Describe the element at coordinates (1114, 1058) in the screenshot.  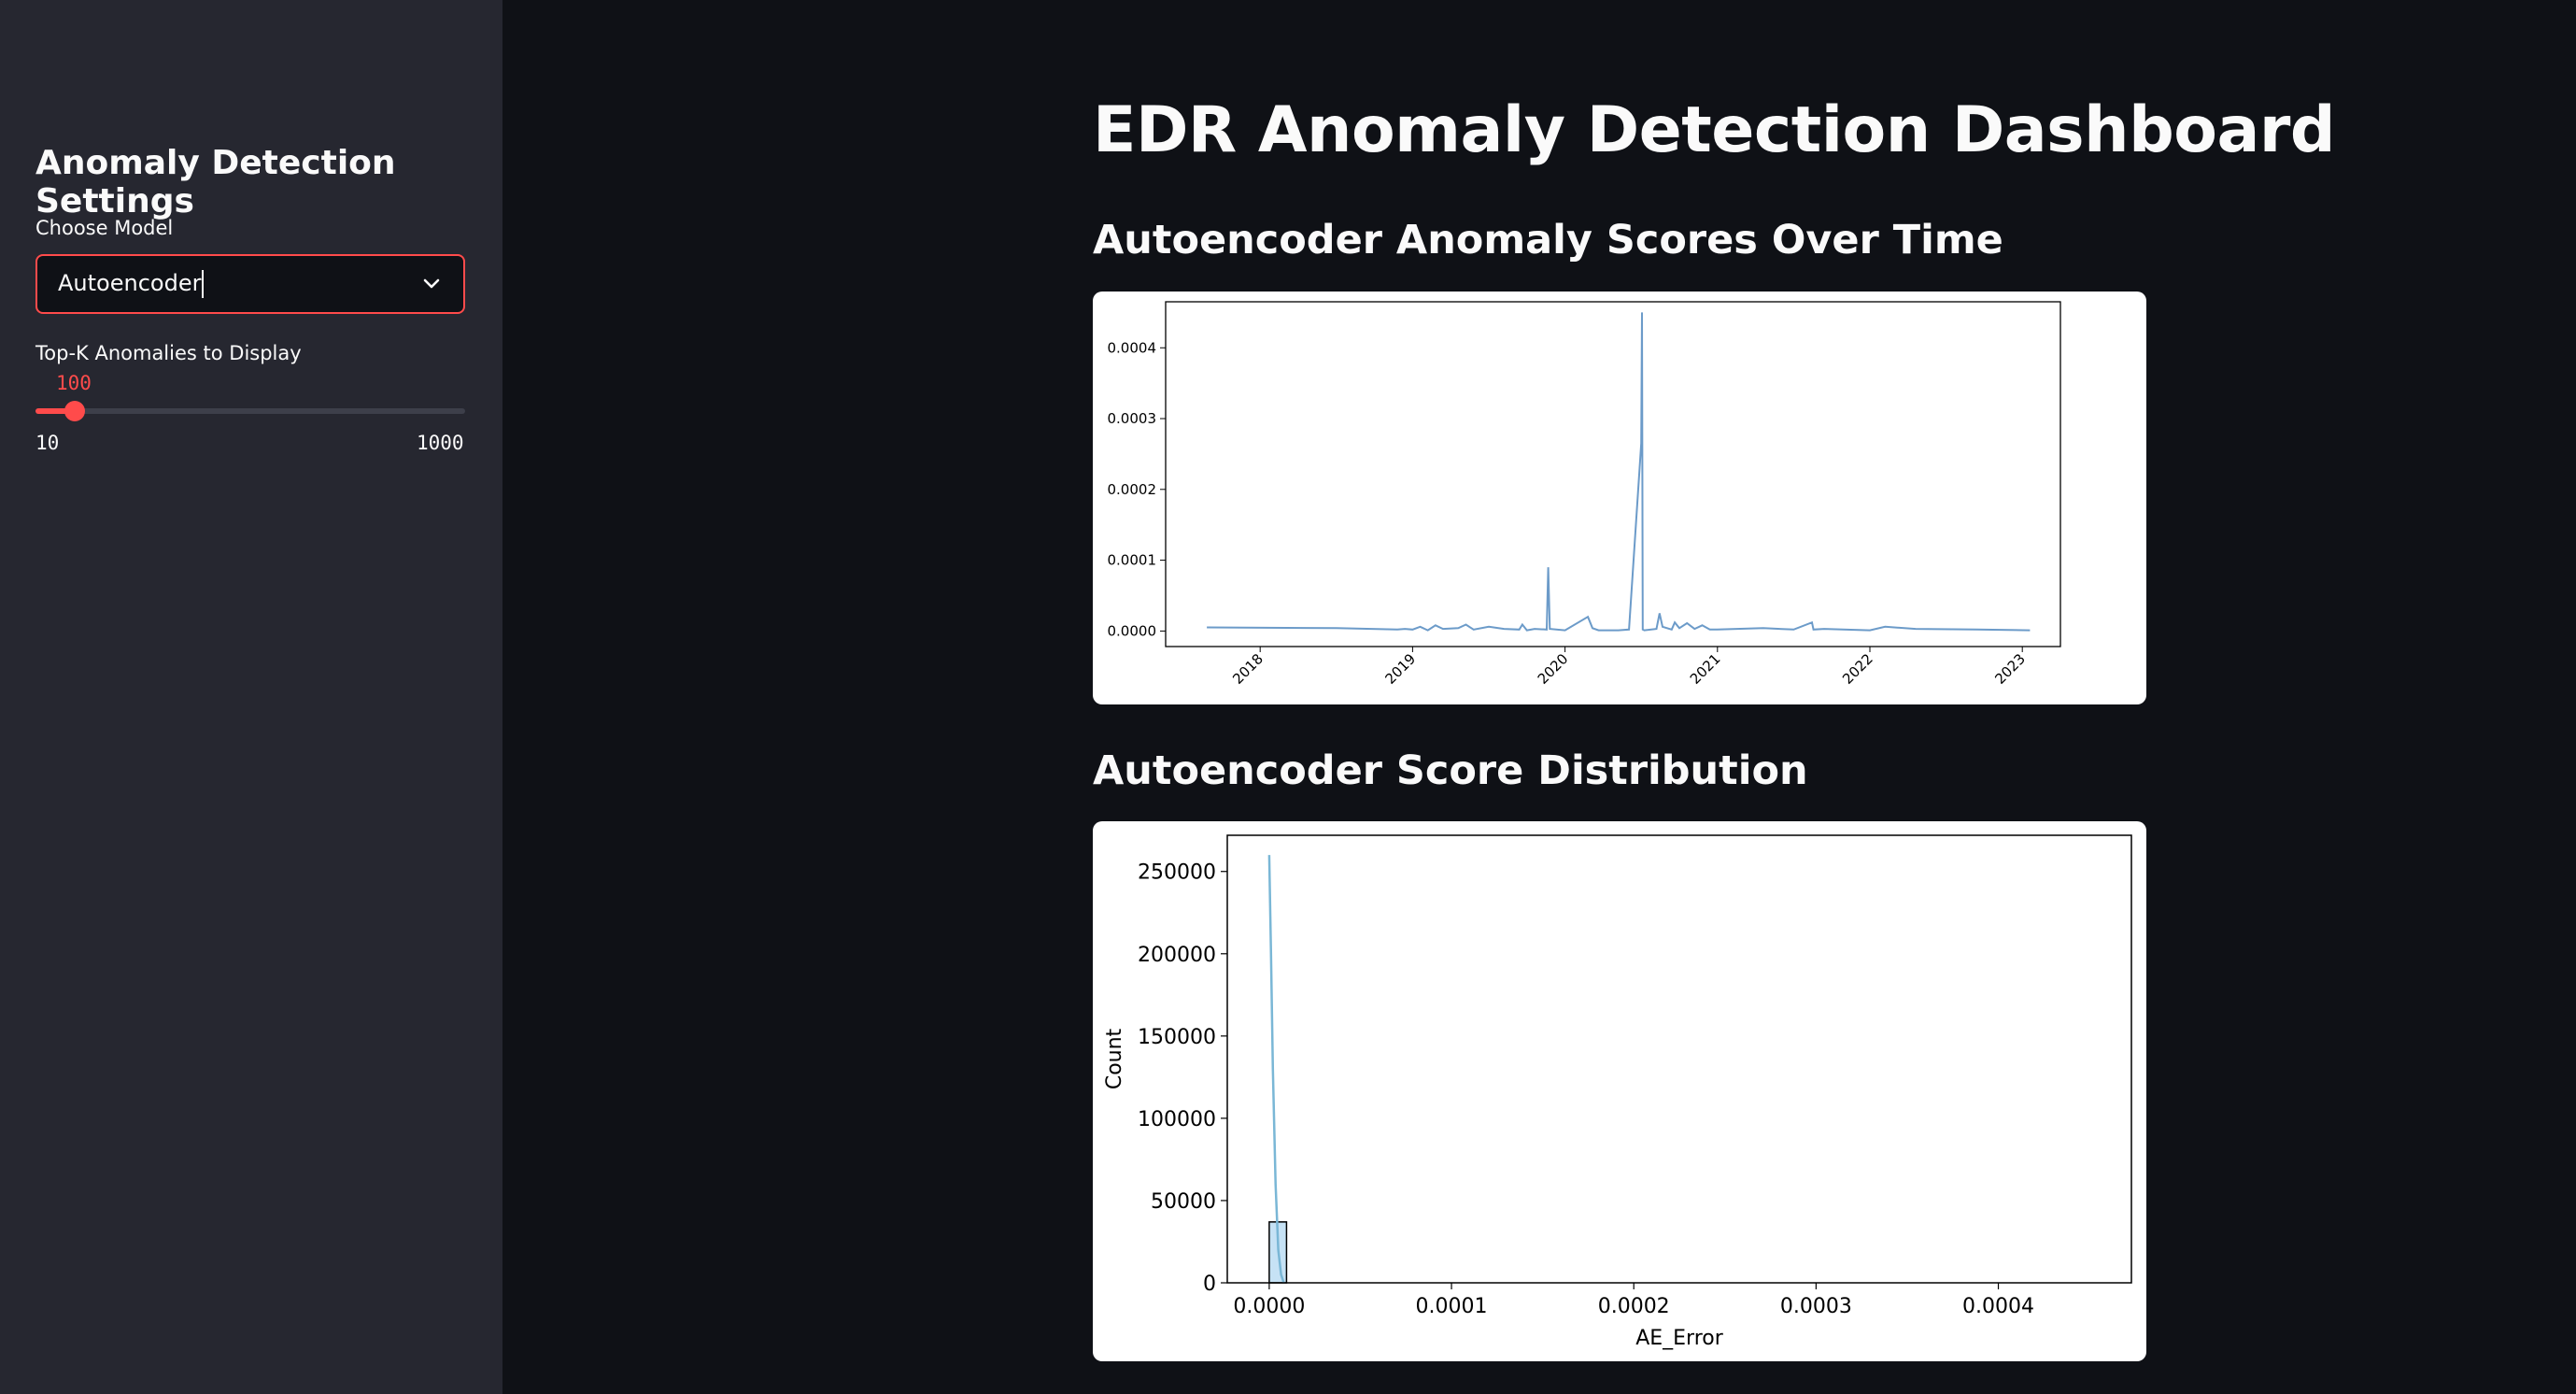
I see `y-axis-label: Count` at that location.